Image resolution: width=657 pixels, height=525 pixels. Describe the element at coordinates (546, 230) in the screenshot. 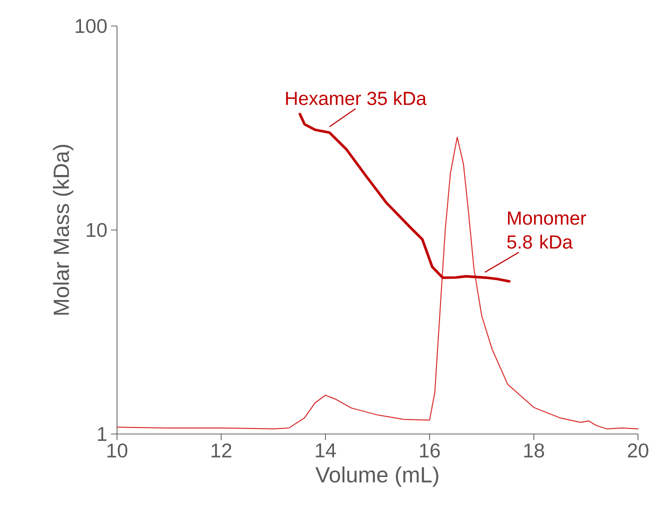

I see `annotation: Monomer 5.8 kDa` at that location.